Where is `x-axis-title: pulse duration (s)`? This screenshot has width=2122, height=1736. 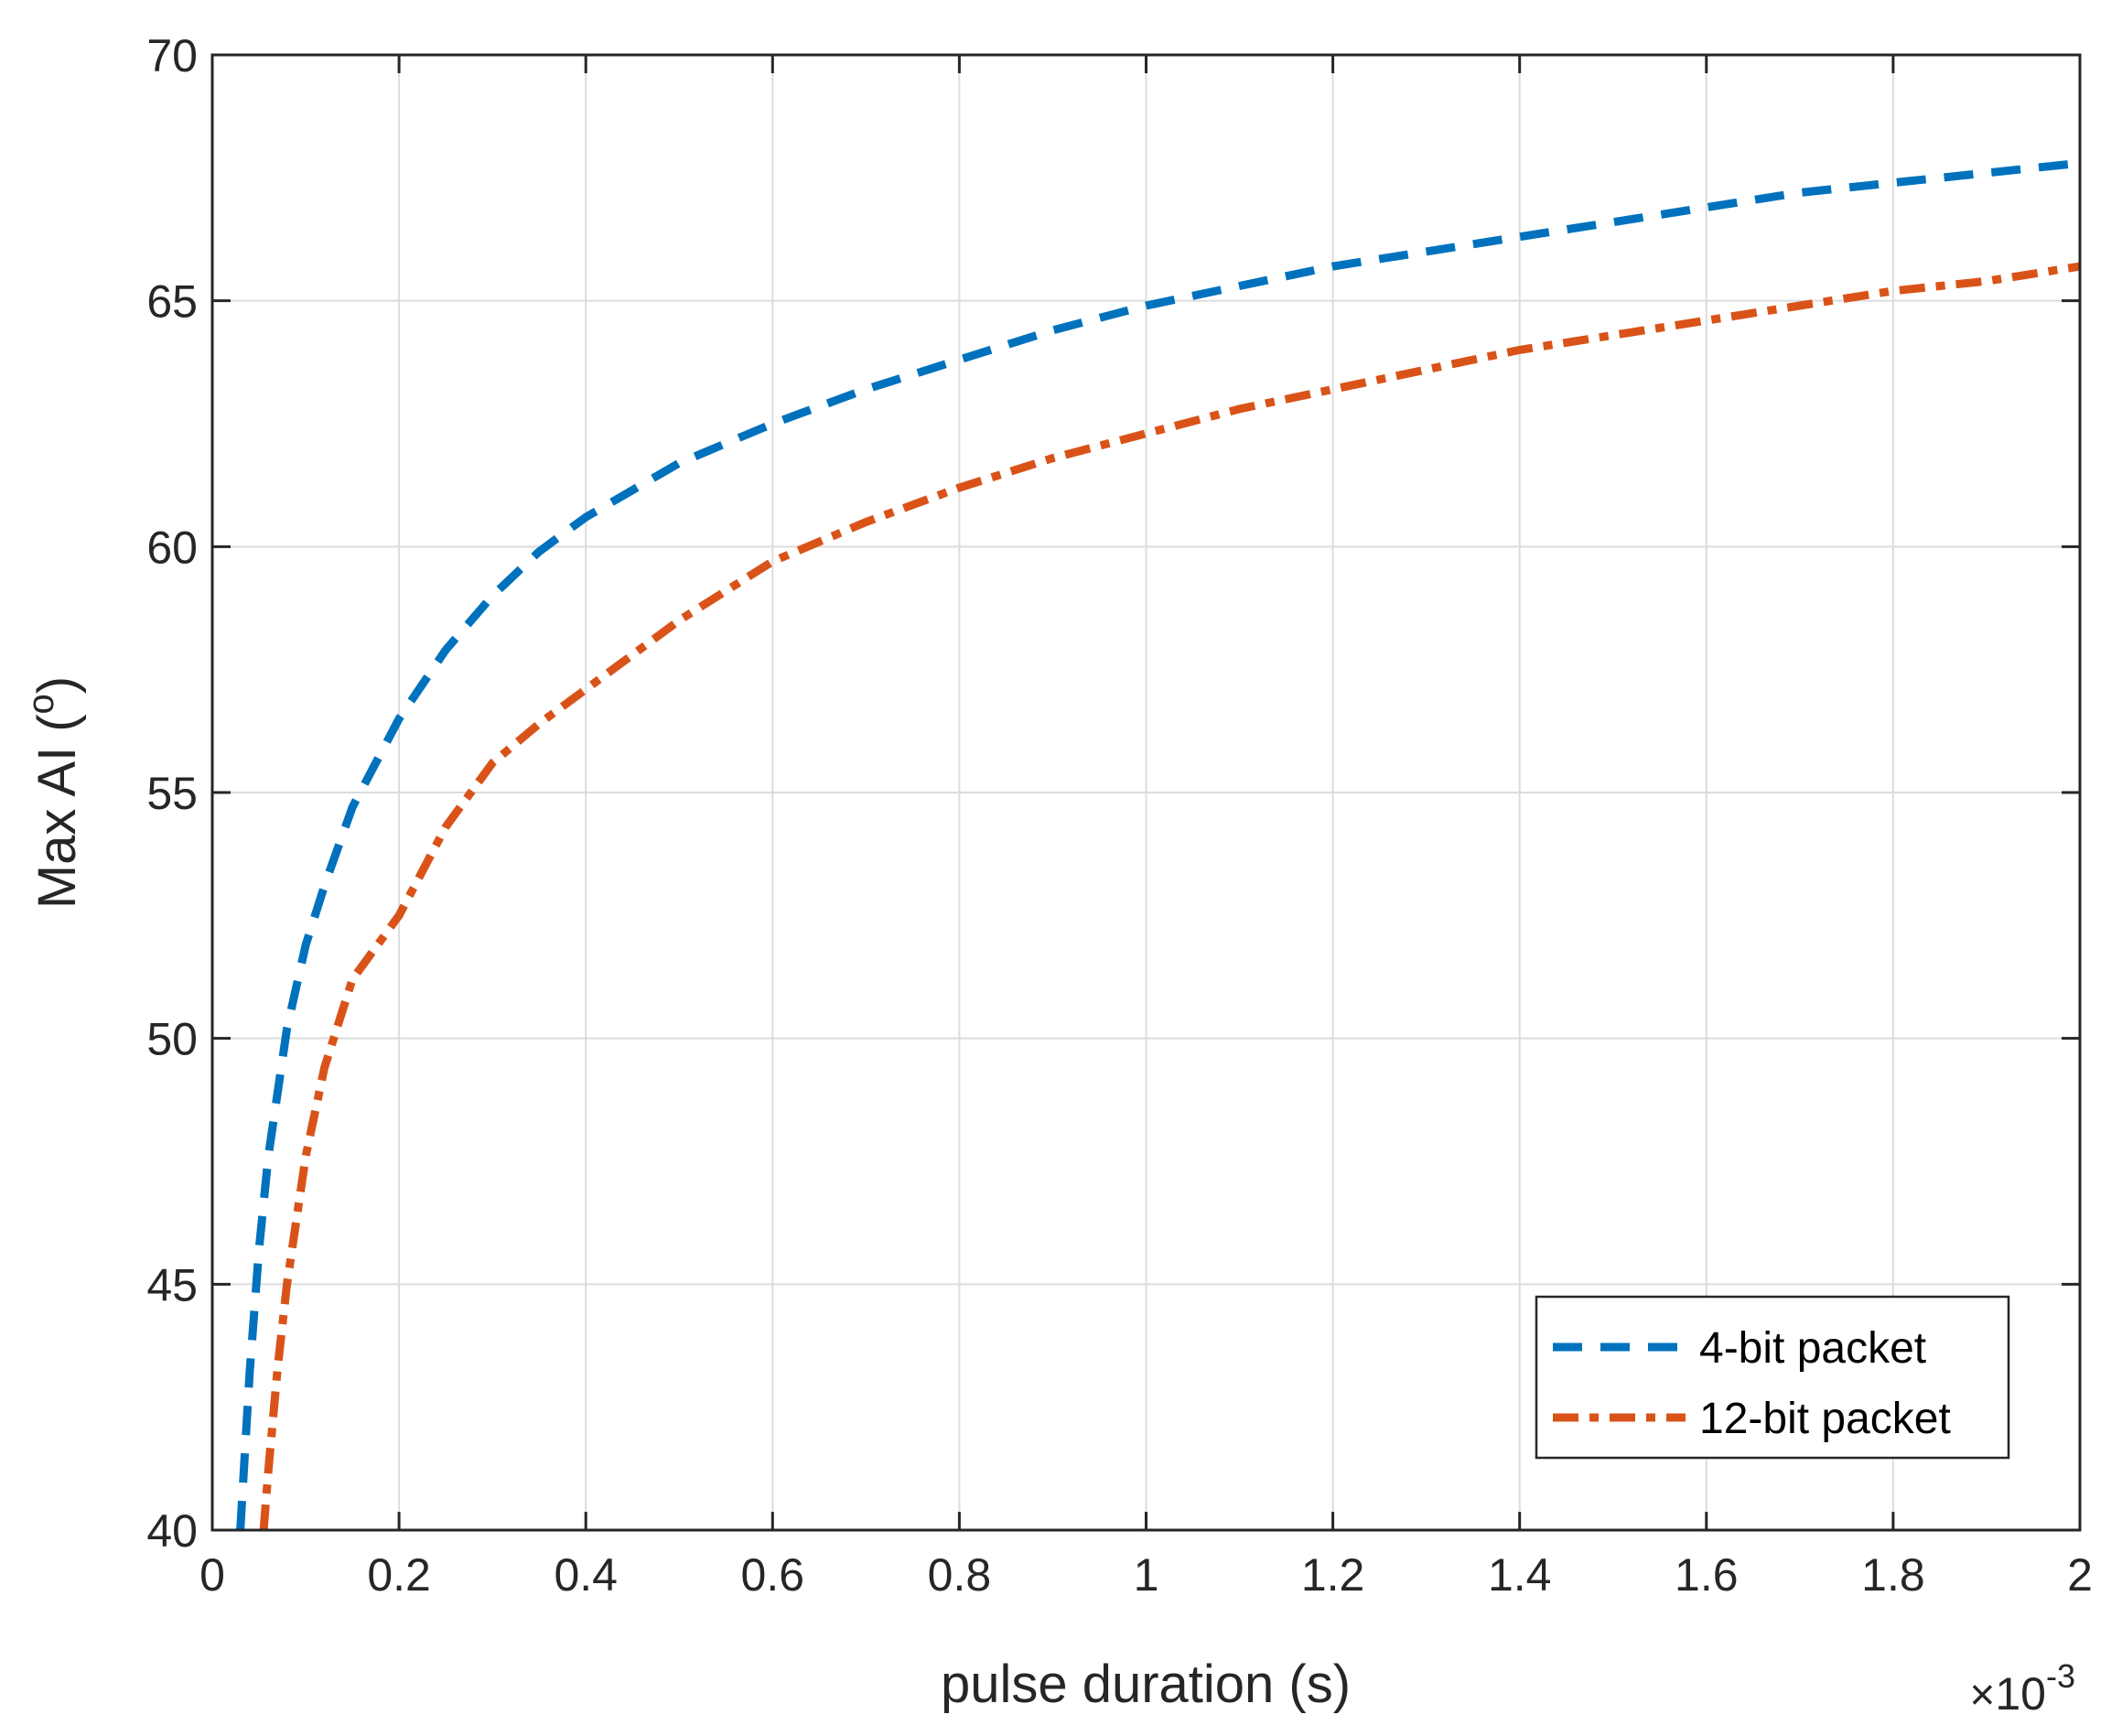
x-axis-title: pulse duration (s) is located at coordinates (1146, 1685).